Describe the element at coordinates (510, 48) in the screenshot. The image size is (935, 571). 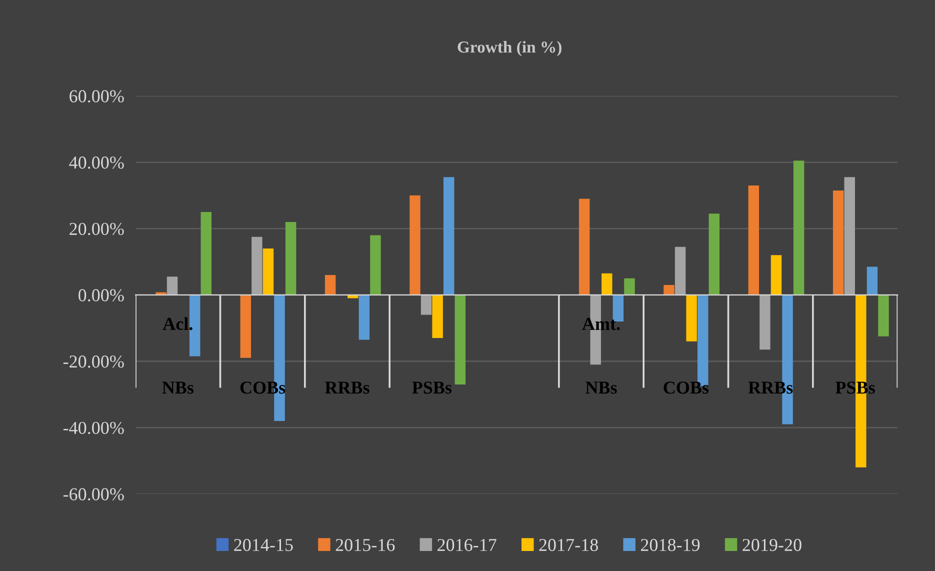
I see `chart-title: Growth (in %)` at that location.